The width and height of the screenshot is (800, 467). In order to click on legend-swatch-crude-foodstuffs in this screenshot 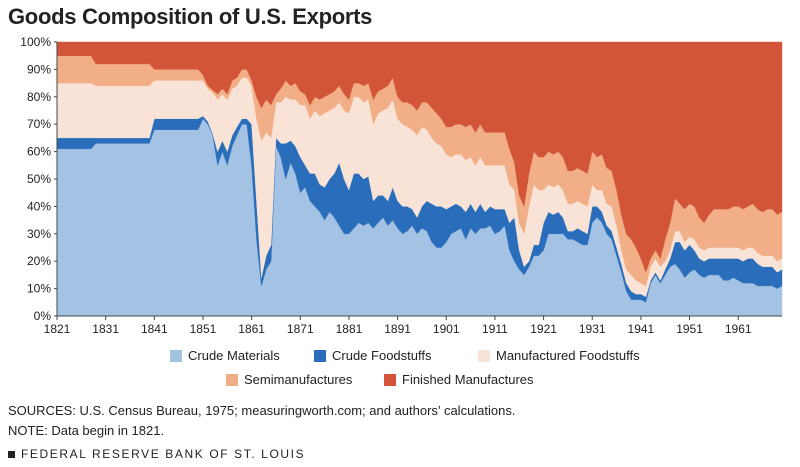, I will do `click(320, 355)`.